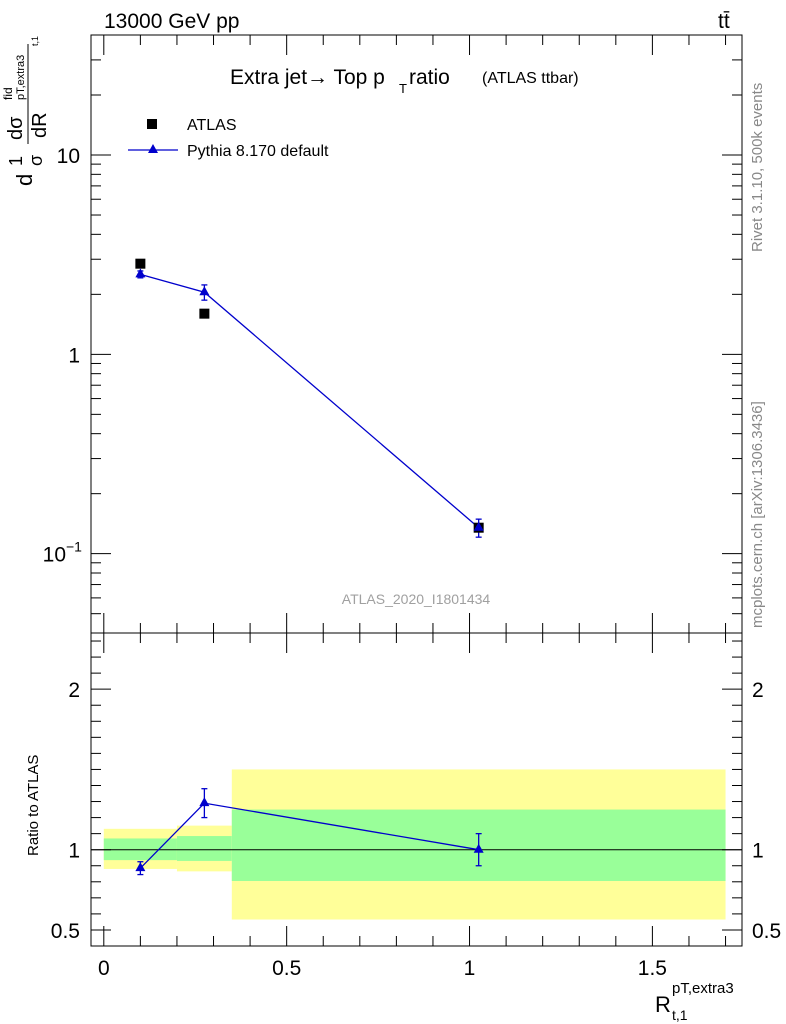 This screenshot has height=1024, width=786. What do you see at coordinates (74, 690) in the screenshot?
I see `ratio-y-tick-label-left-2: 2` at bounding box center [74, 690].